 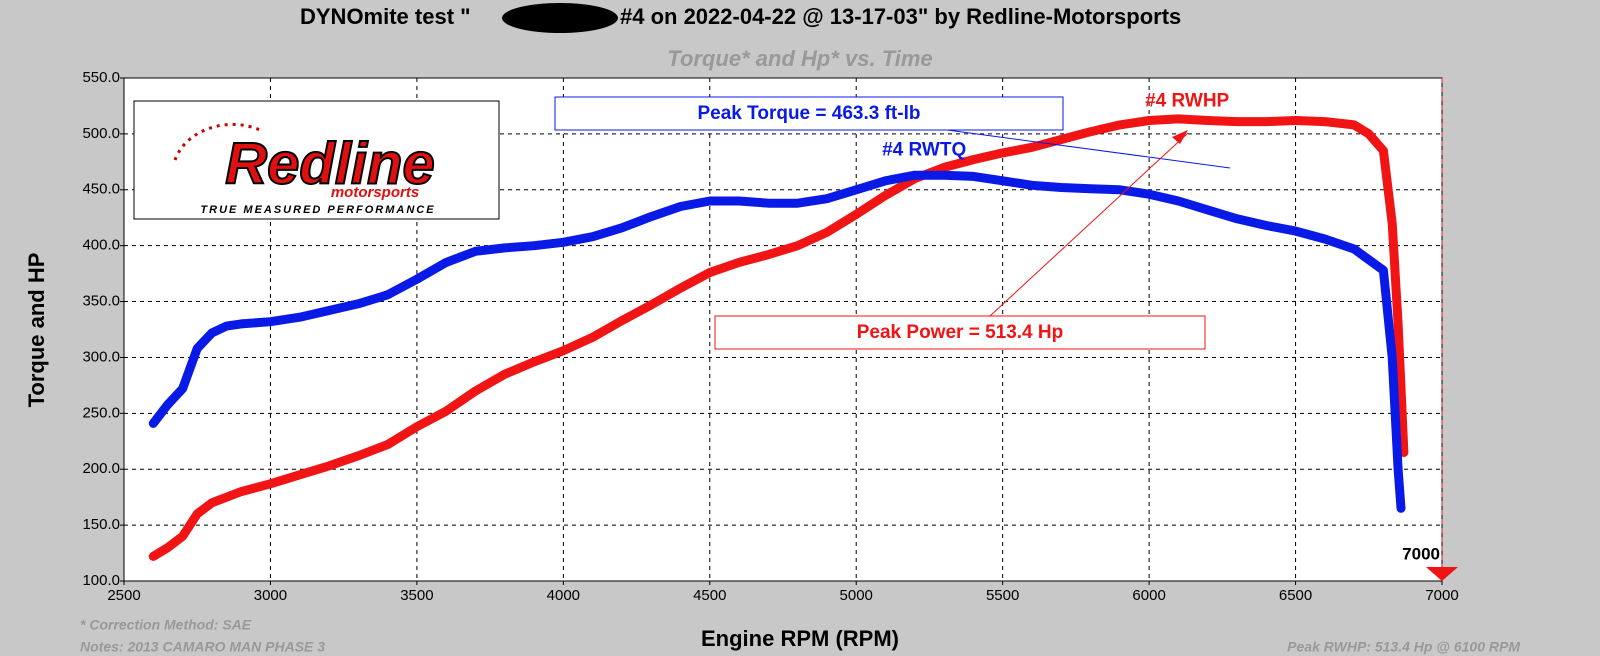 I want to click on y-tick-label: 150.0, so click(x=101, y=524).